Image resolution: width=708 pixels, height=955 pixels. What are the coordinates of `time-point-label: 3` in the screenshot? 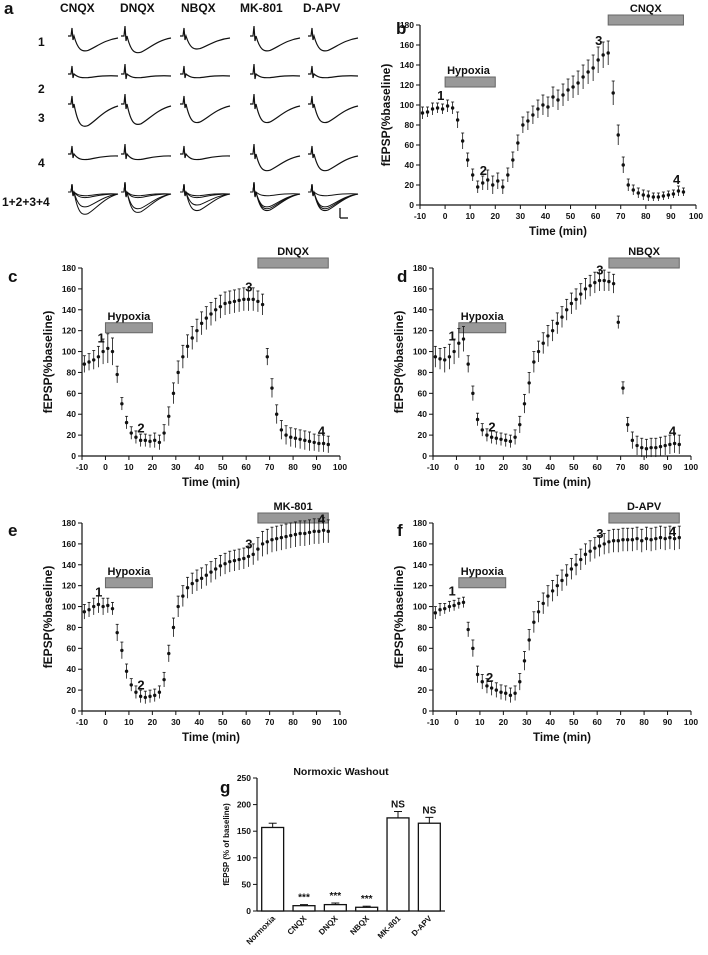 It's located at (599, 270).